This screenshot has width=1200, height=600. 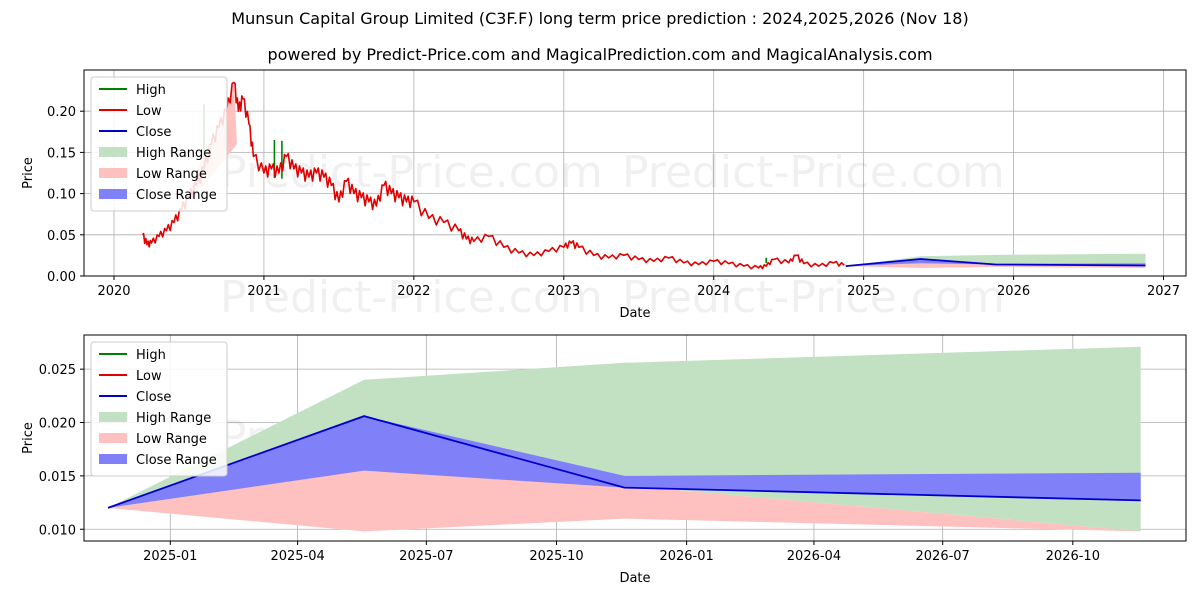 What do you see at coordinates (297, 556) in the screenshot?
I see `x-tick-label: 2025-04` at bounding box center [297, 556].